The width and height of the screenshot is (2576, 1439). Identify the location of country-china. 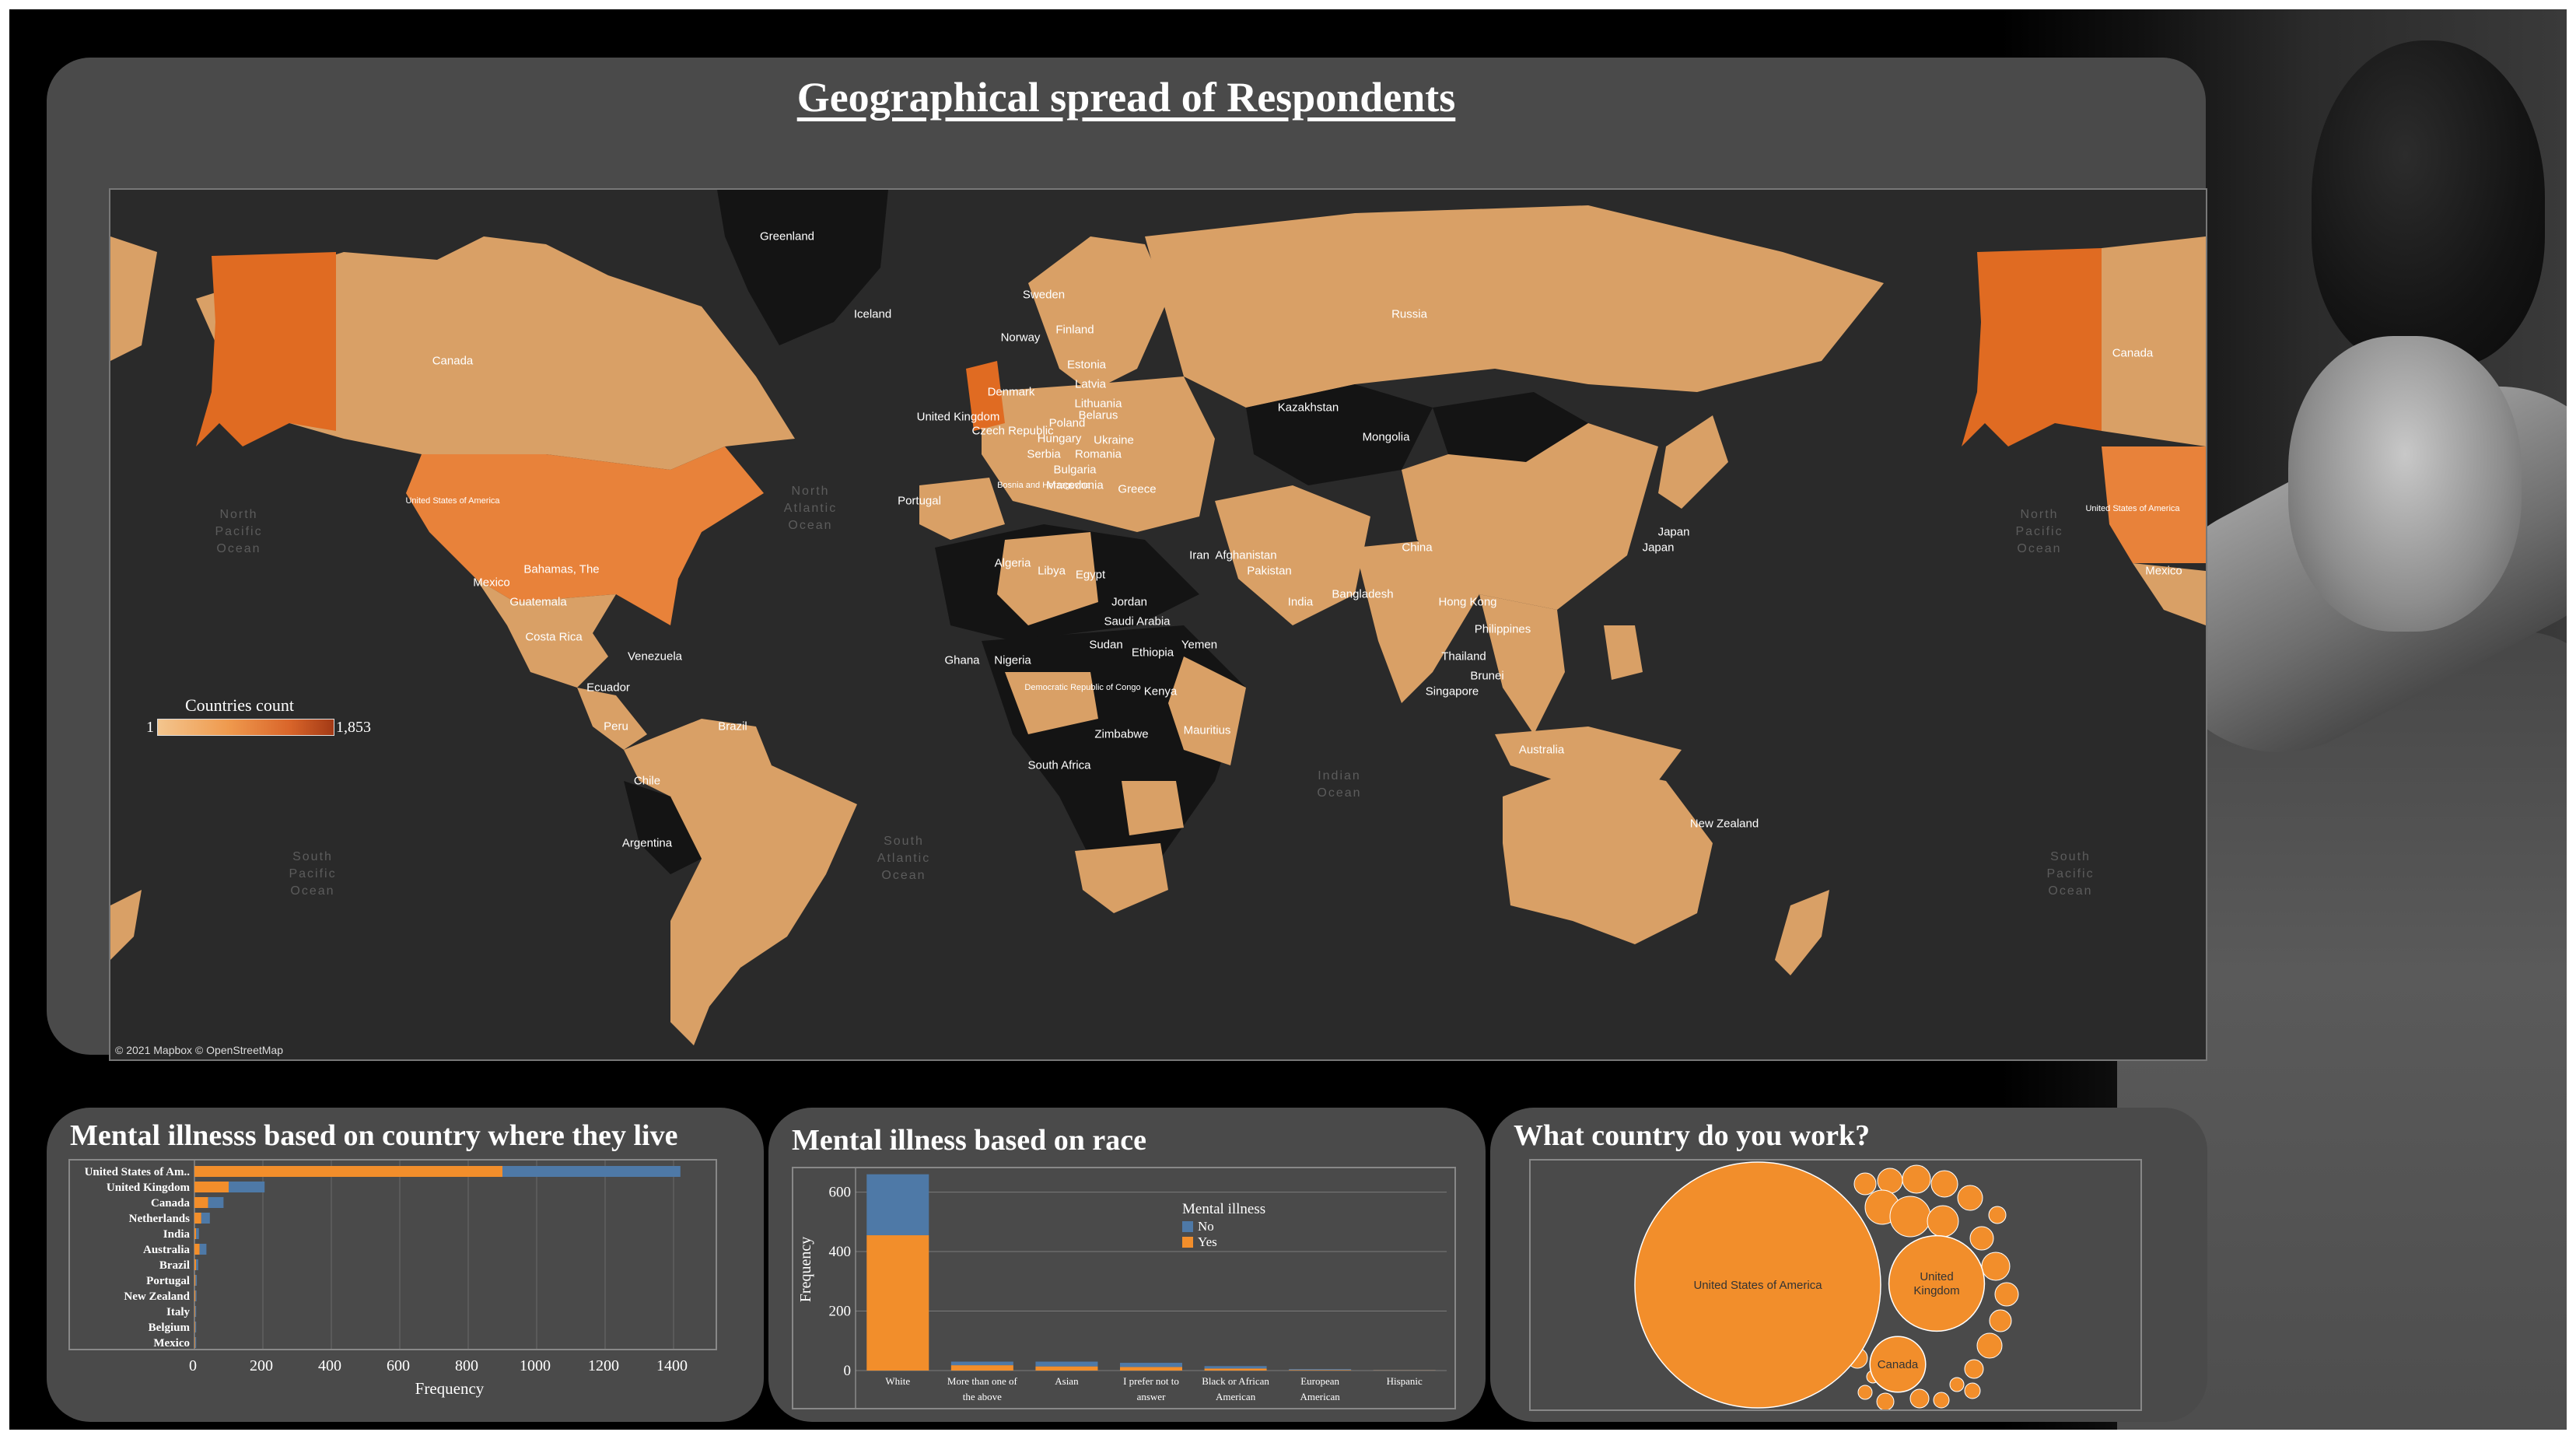
(1530, 516).